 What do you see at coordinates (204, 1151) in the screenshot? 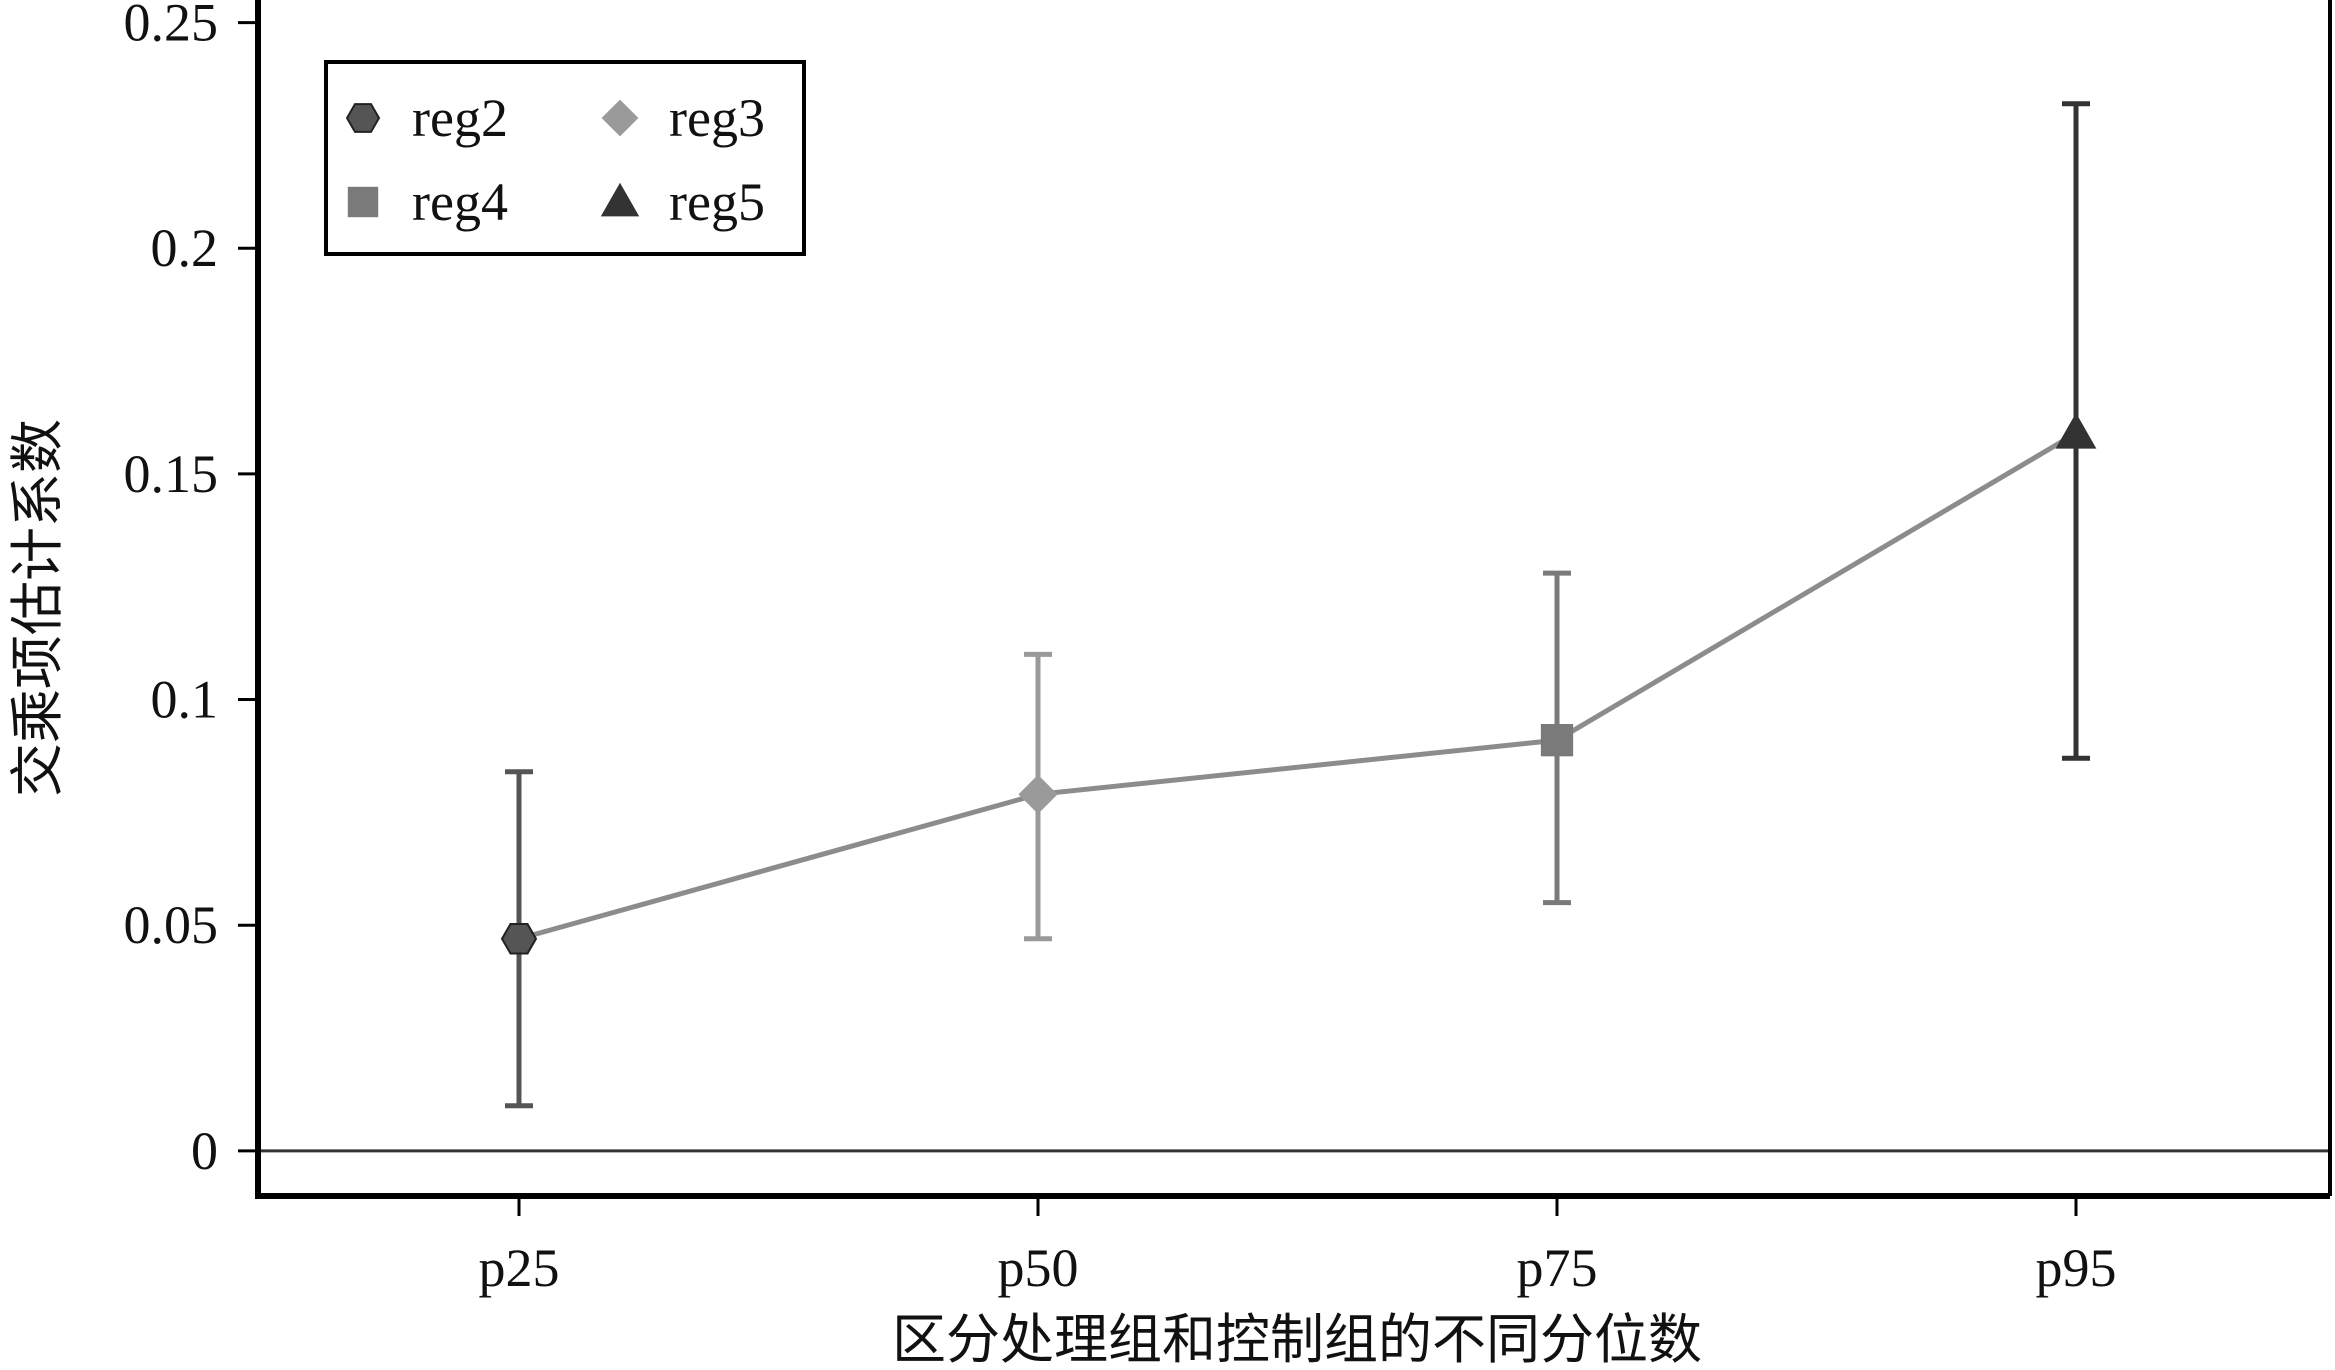
I see `y-tick-label: 0` at bounding box center [204, 1151].